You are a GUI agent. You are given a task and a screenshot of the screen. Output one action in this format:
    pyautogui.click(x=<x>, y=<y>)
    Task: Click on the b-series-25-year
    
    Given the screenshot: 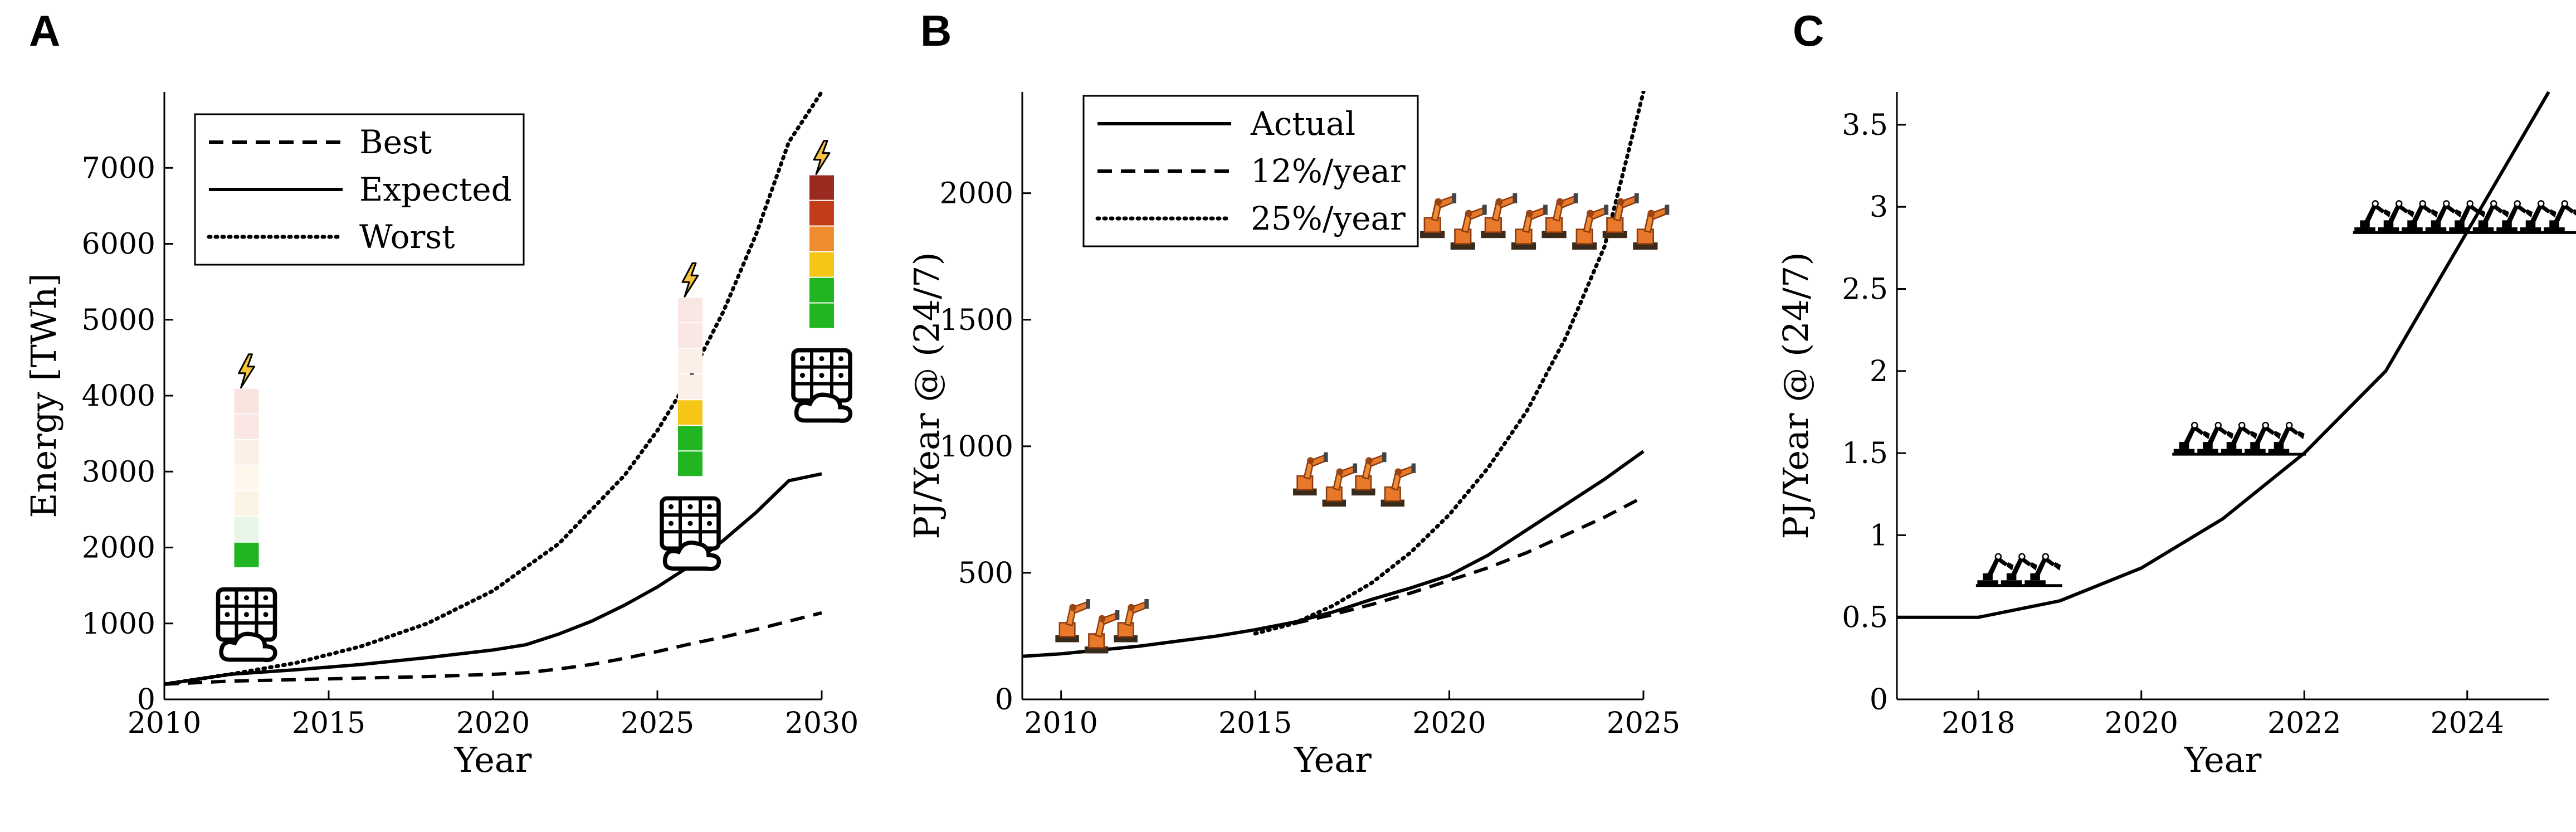 What is the action you would take?
    pyautogui.click(x=1449, y=363)
    